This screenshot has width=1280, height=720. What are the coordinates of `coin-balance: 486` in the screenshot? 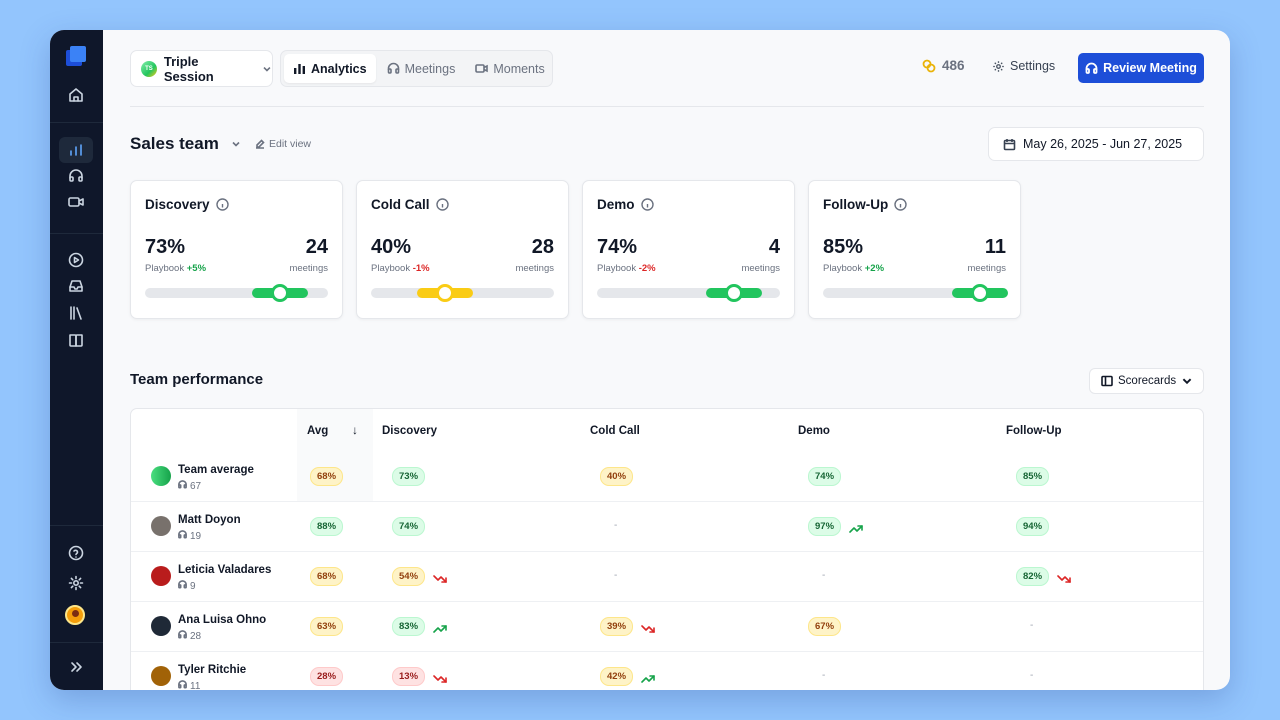 It's located at (943, 65).